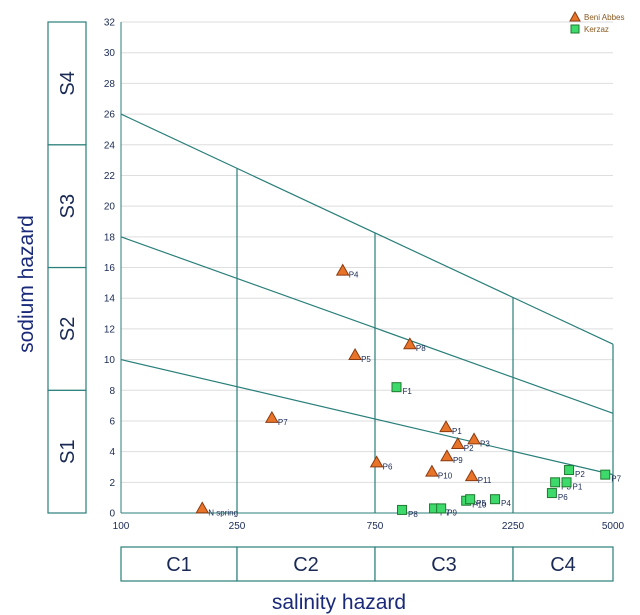  I want to click on sodium-class-label: S2, so click(68, 329).